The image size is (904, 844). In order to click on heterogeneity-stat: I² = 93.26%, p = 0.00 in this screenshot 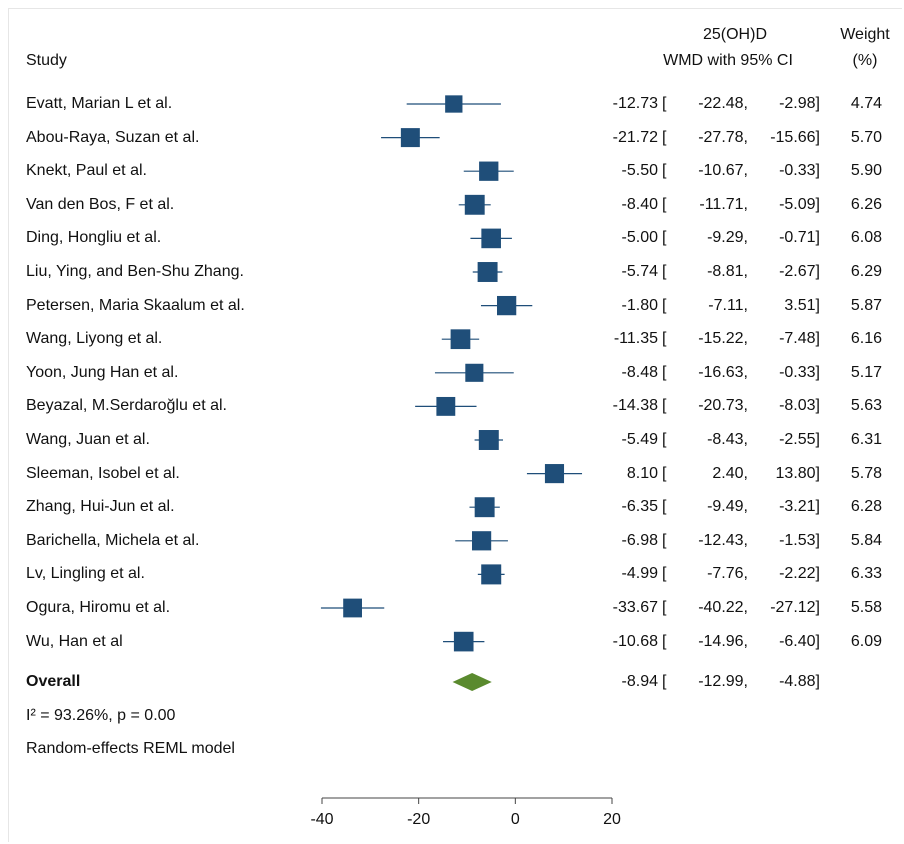, I will do `click(101, 715)`.